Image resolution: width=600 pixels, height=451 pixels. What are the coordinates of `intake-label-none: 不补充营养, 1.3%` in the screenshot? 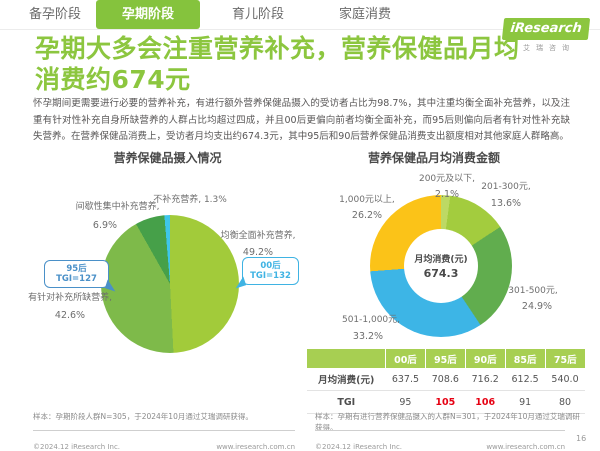 It's located at (190, 200).